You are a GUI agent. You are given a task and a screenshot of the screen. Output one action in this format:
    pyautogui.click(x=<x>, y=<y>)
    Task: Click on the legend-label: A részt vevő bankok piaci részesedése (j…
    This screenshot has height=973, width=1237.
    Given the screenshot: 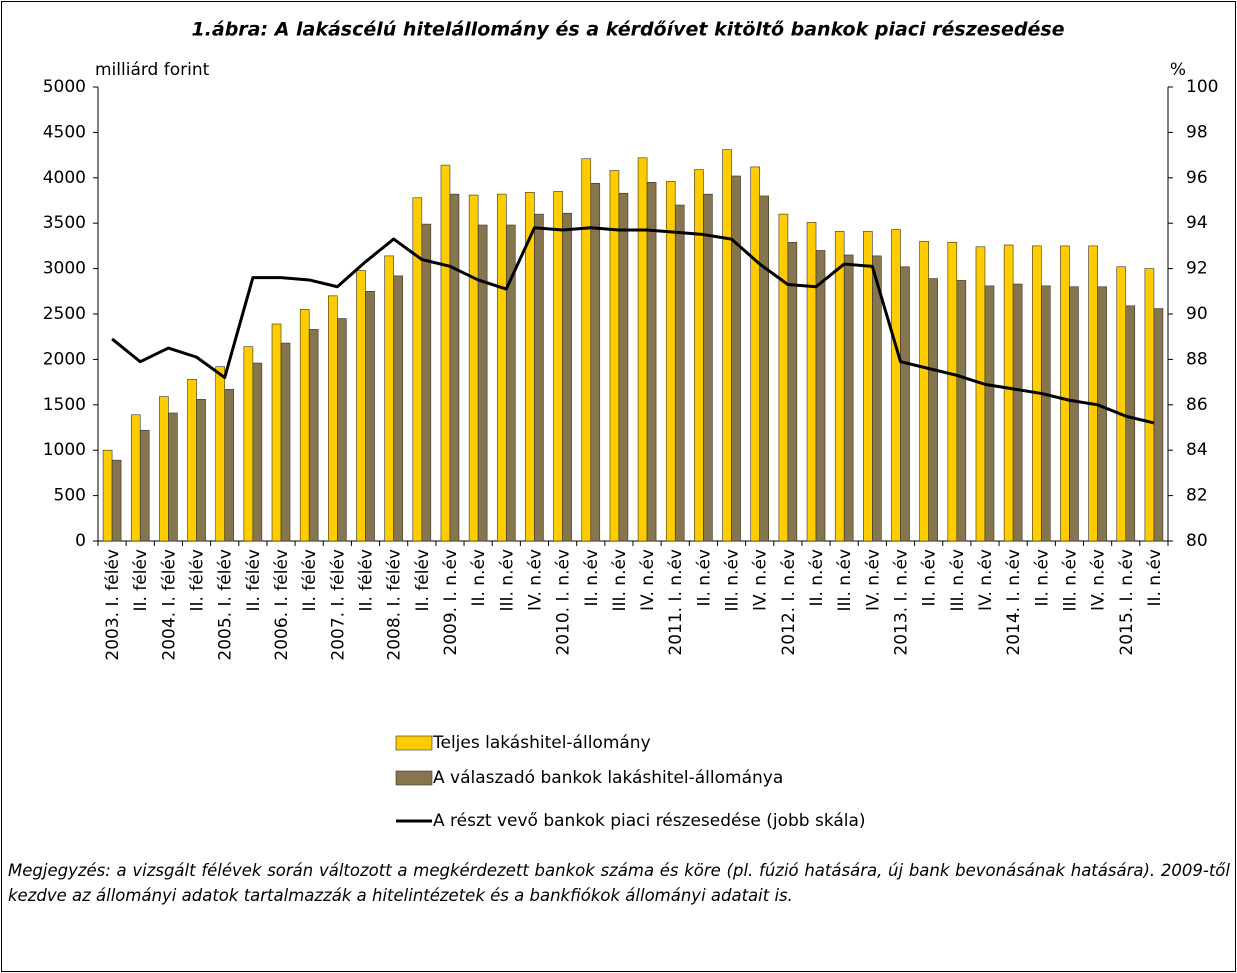 What is the action you would take?
    pyautogui.click(x=649, y=821)
    